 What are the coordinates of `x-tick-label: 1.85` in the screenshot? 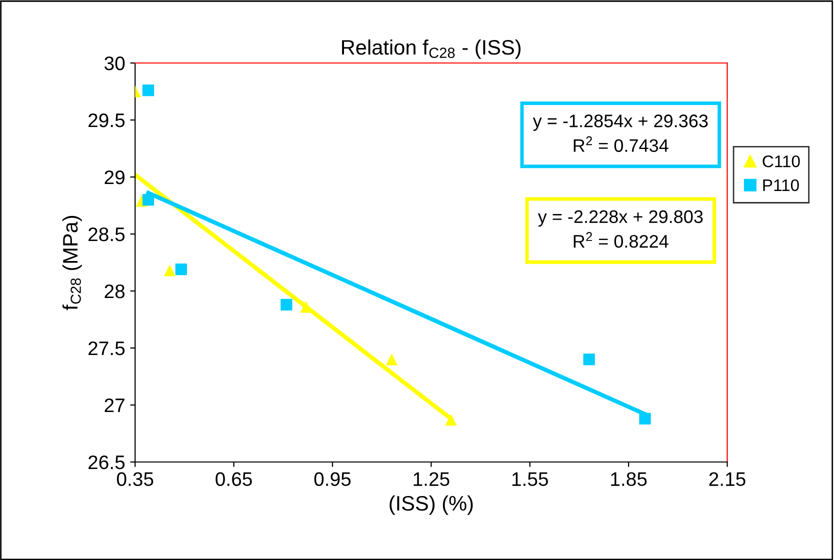 It's located at (629, 479).